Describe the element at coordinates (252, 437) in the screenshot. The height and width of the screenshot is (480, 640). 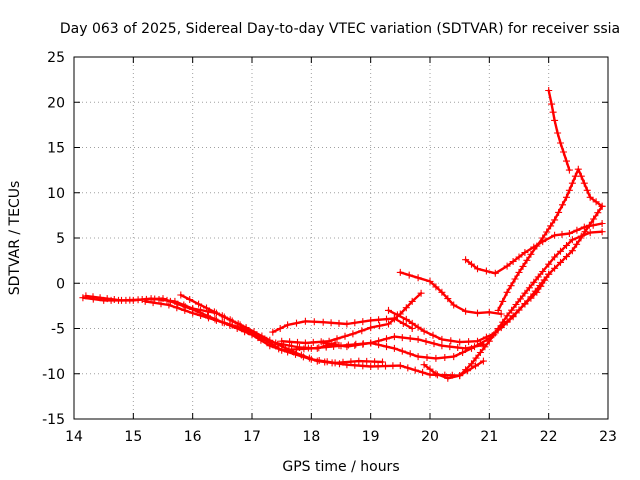
I see `x-tick-label: 17` at that location.